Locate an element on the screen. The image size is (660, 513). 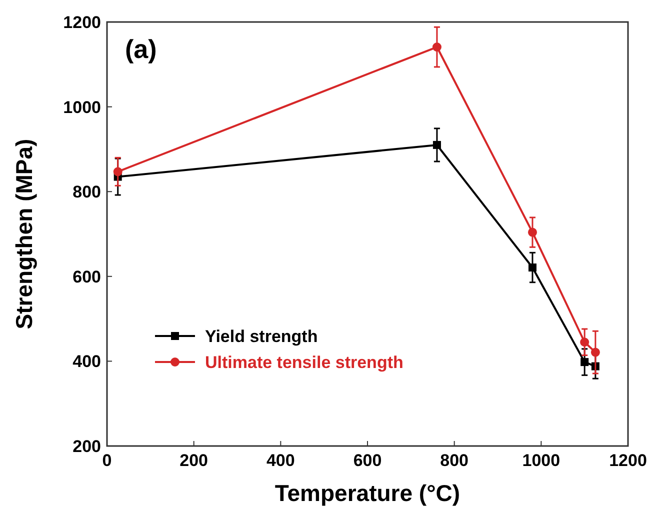
x-tick-label: 800 is located at coordinates (454, 460).